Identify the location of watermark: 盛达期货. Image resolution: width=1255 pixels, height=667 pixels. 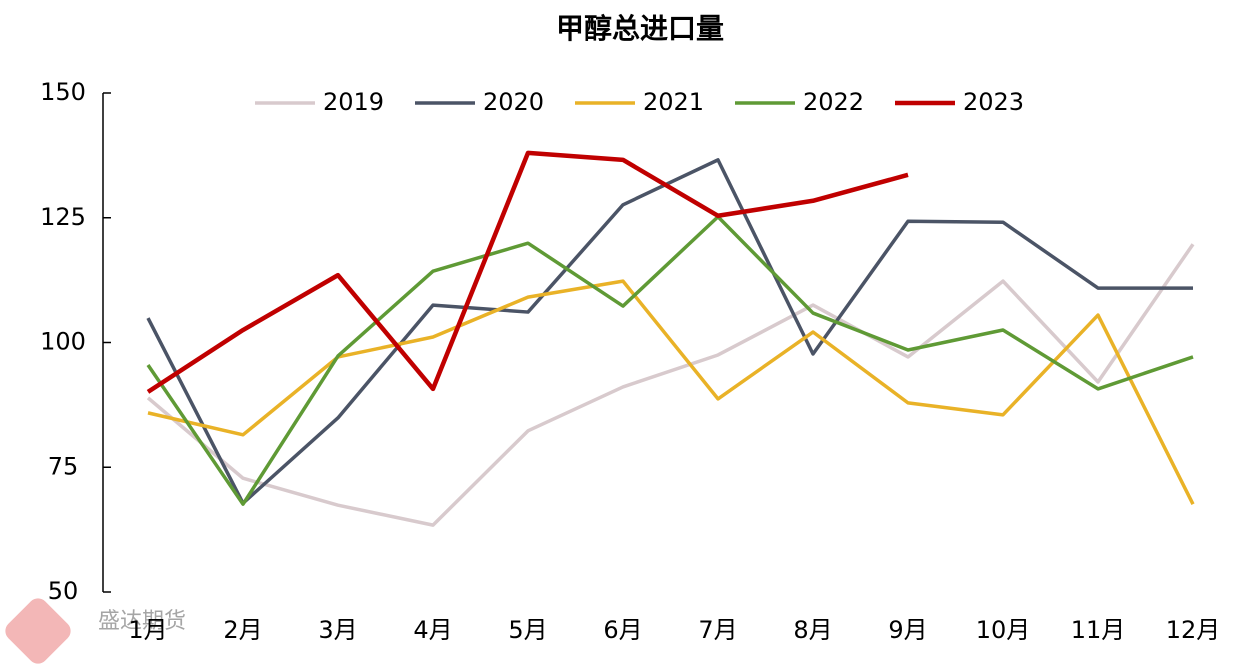
(95, 631).